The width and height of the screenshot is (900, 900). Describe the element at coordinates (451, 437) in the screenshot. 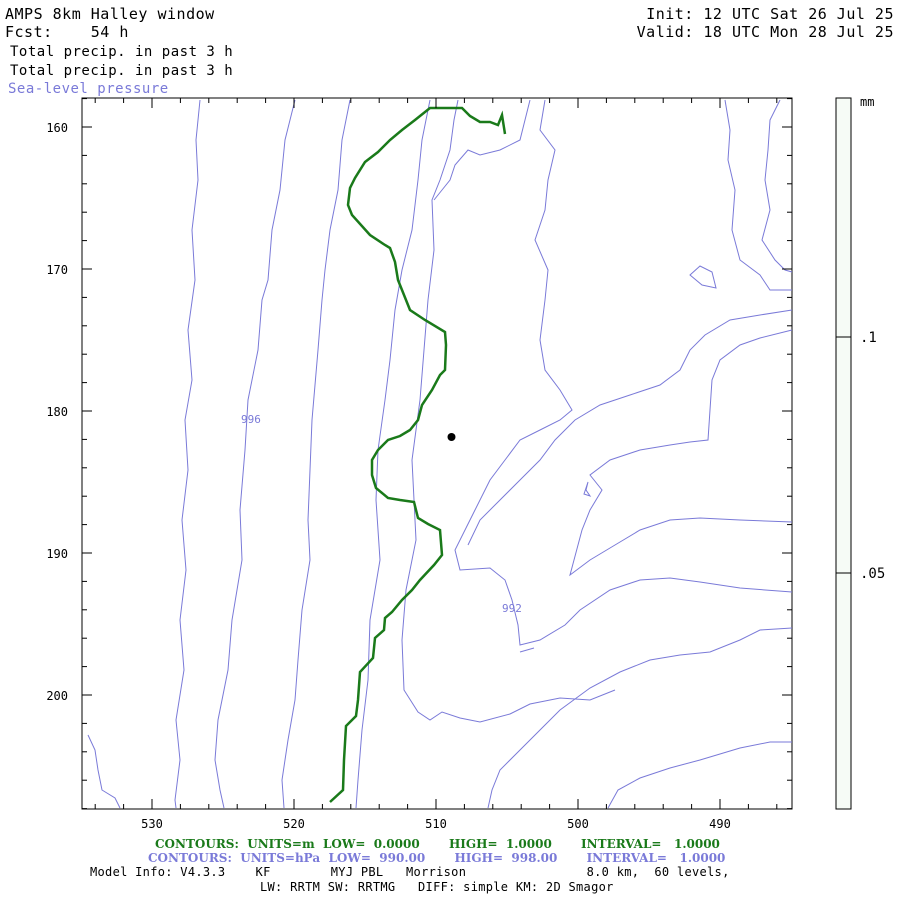

I see `station-marker` at that location.